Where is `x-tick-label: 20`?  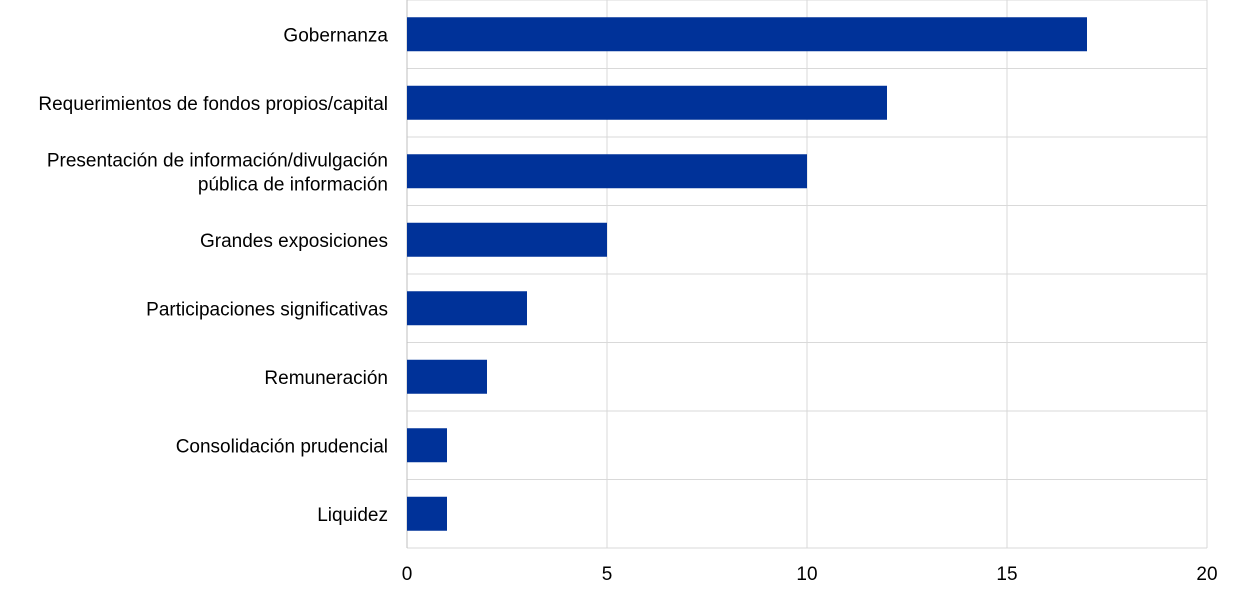 x-tick-label: 20 is located at coordinates (1206, 574).